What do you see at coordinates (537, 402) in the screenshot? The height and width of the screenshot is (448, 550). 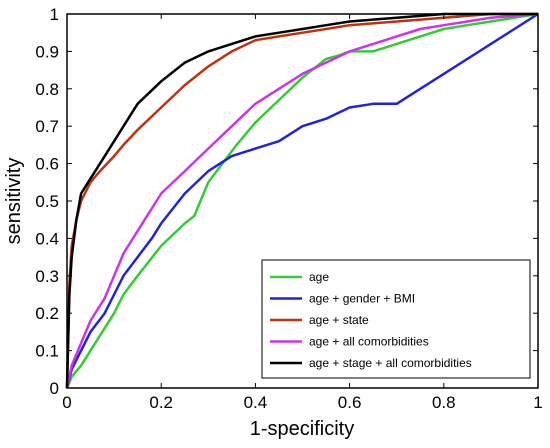 I see `x-tick-label: 1` at bounding box center [537, 402].